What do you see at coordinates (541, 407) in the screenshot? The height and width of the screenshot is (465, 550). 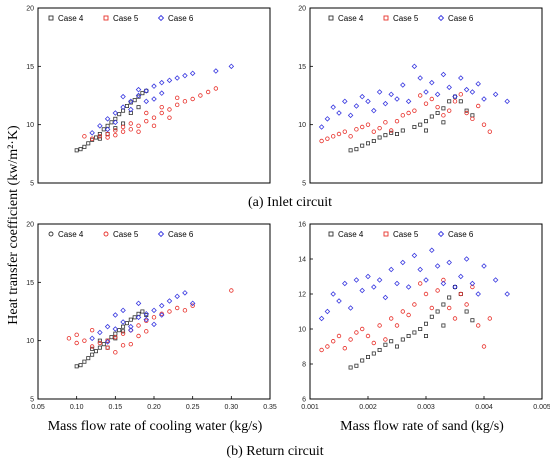 I see `x-tick-label: 0.005` at bounding box center [541, 407].